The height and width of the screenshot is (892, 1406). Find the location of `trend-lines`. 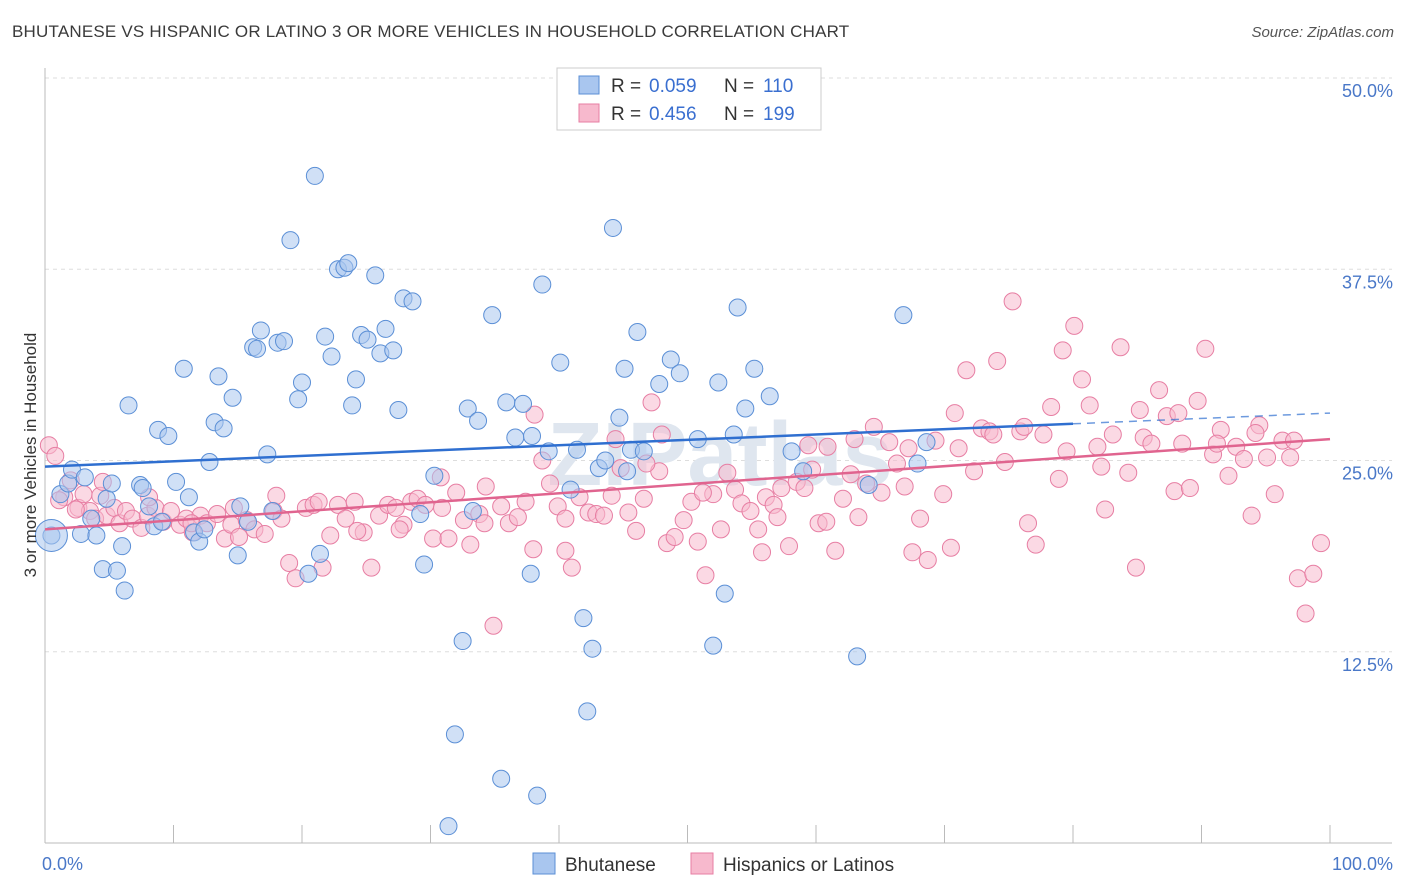

trend-lines is located at coordinates (687, 471).